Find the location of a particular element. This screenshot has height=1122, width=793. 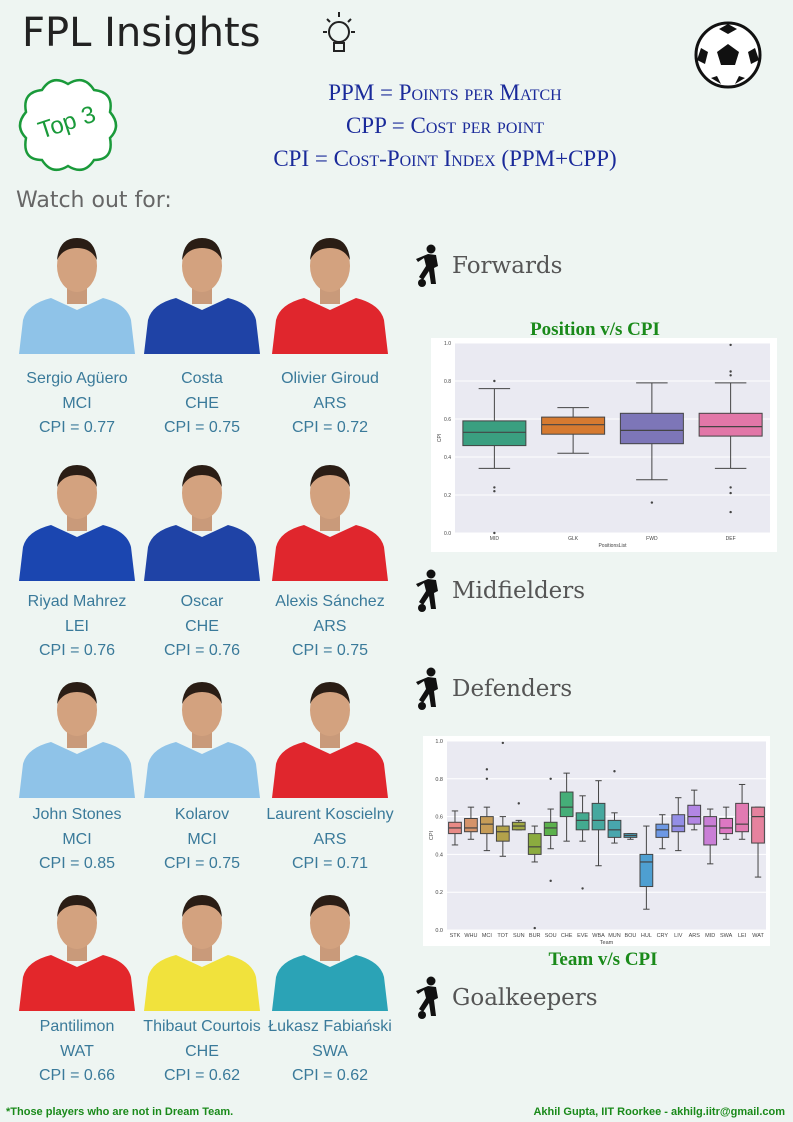

section-label: Midfielders is located at coordinates (519, 591).